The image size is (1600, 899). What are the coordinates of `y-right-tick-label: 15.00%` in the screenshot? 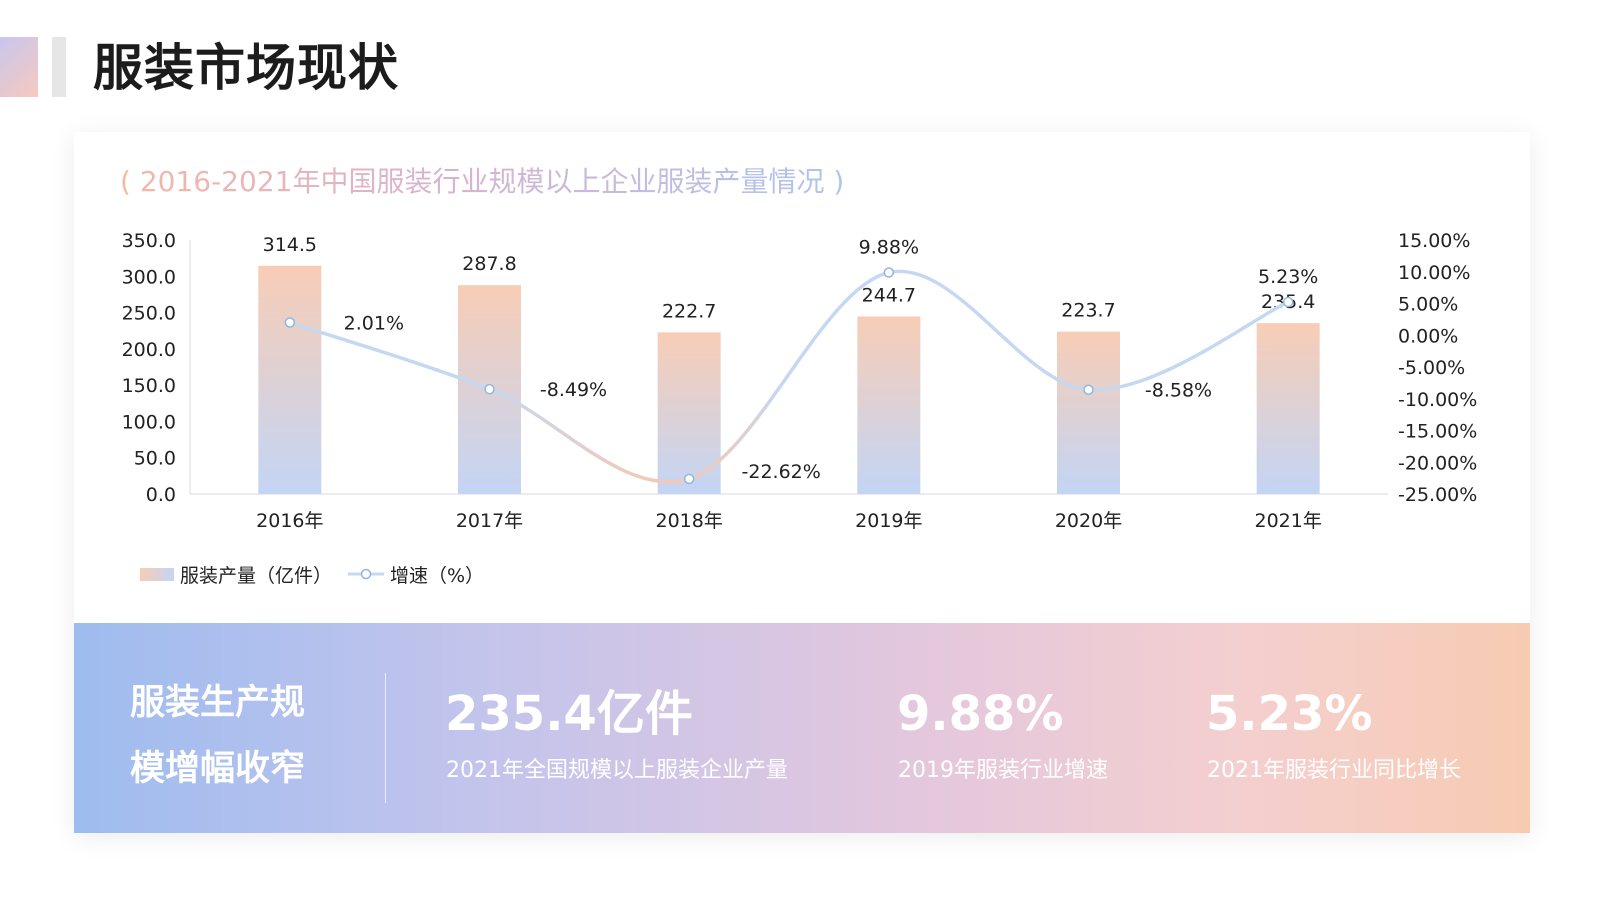 It's located at (1434, 241).